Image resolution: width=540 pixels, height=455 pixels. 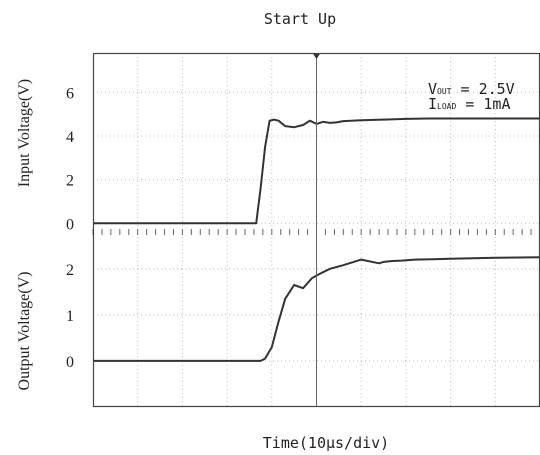 I want to click on annotation-iload-sub: LOAD, so click(x=446, y=106).